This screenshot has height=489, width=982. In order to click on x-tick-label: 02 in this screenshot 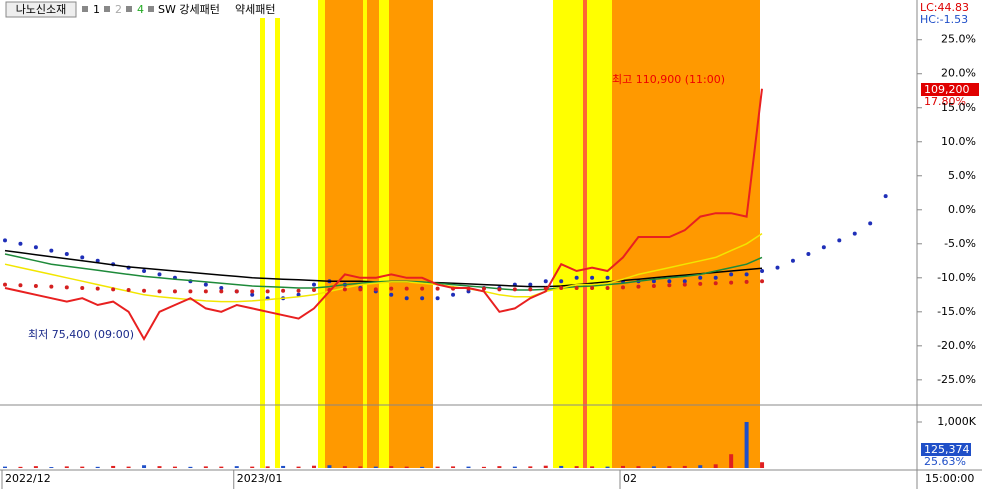, I will do `click(630, 478)`.